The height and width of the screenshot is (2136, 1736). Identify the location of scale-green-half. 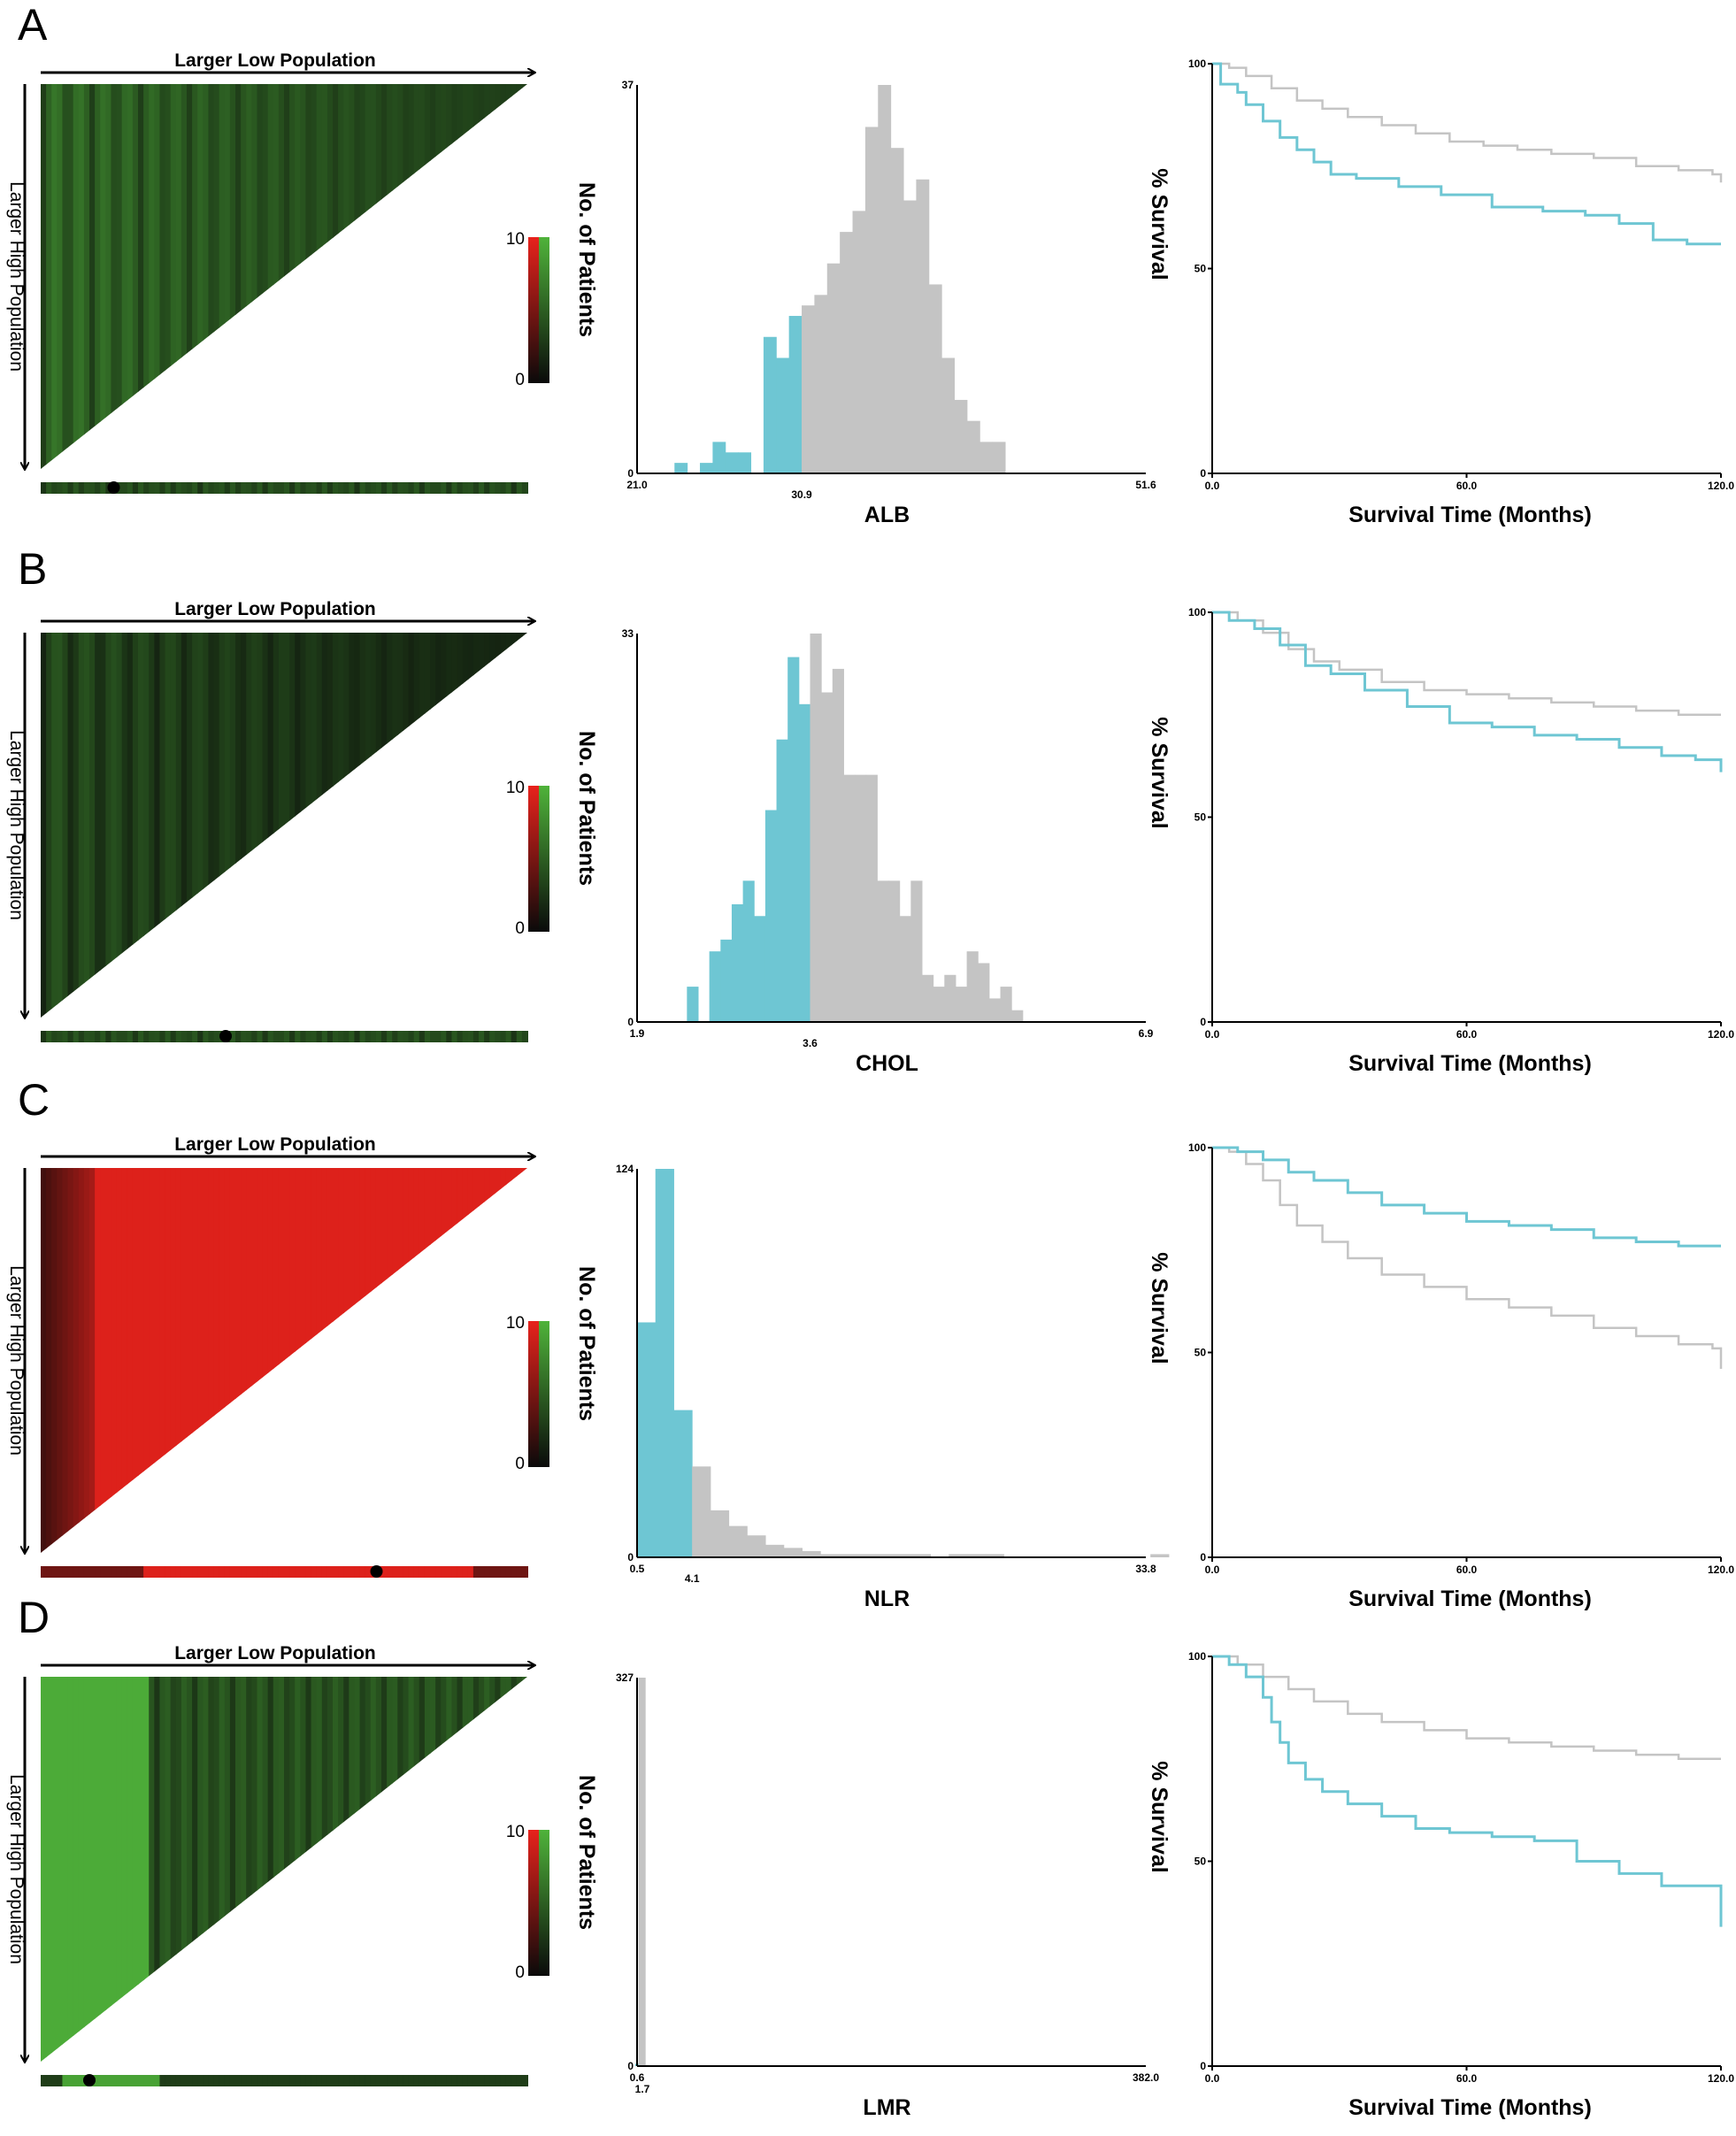
(544, 1903).